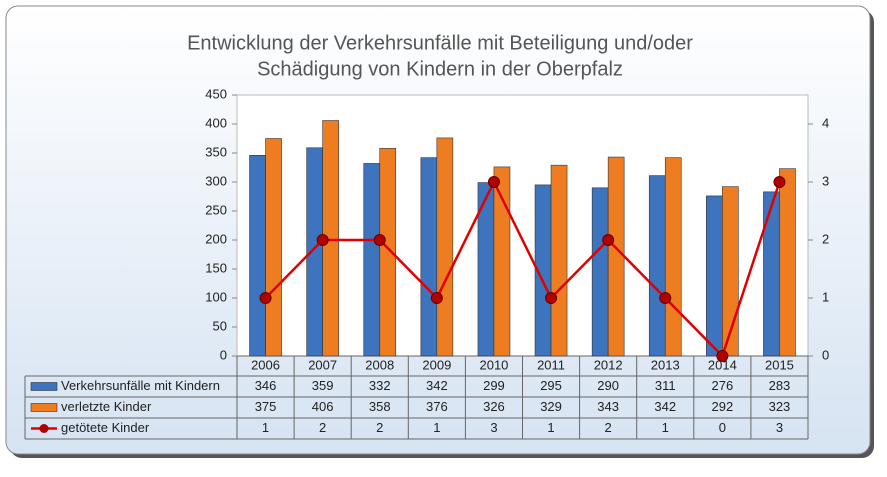 This screenshot has width=887, height=477. What do you see at coordinates (825, 238) in the screenshot?
I see `y2-tick-label: 2` at bounding box center [825, 238].